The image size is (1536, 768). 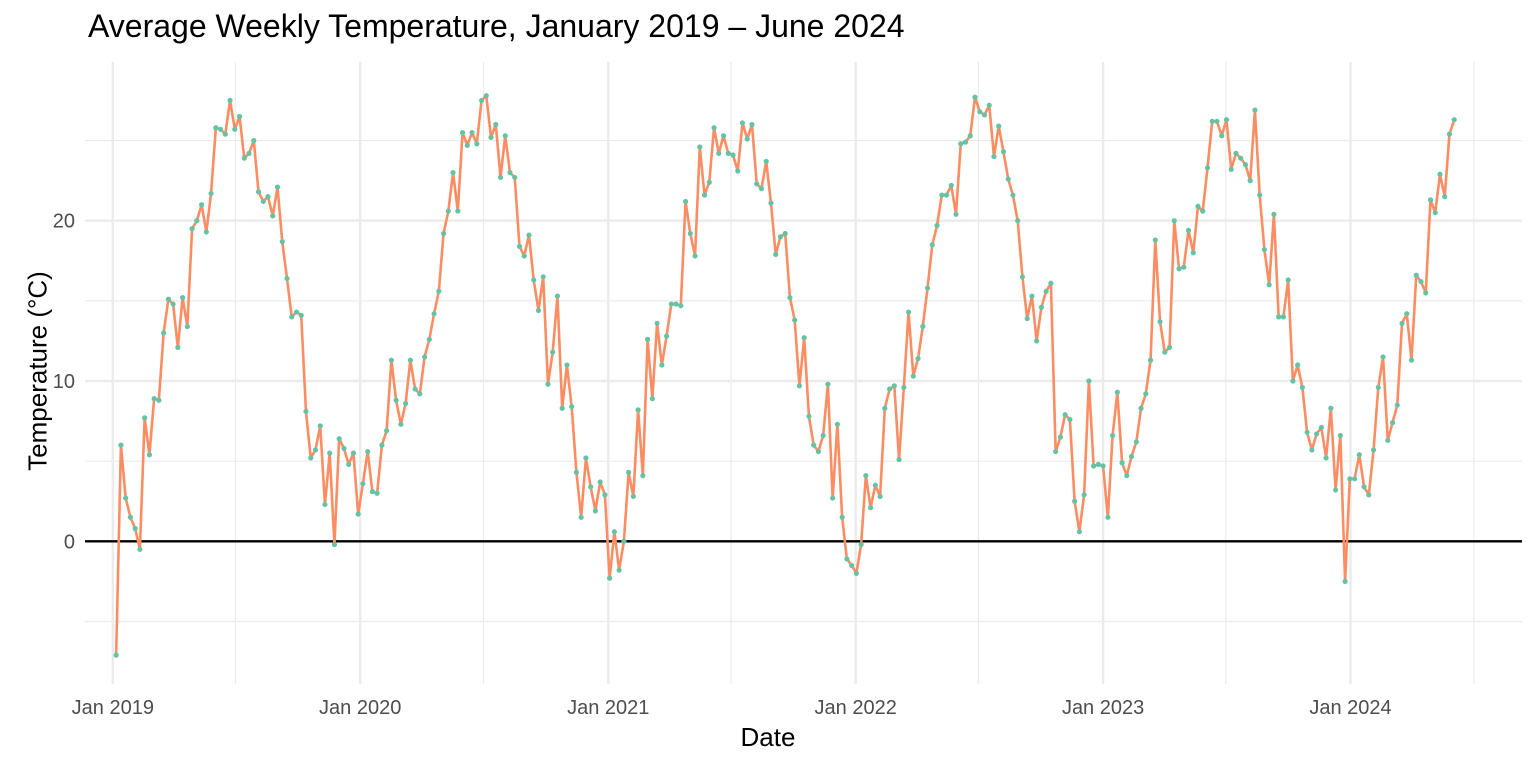 What do you see at coordinates (37, 371) in the screenshot?
I see `y-axis-title: Temperature (°C)` at bounding box center [37, 371].